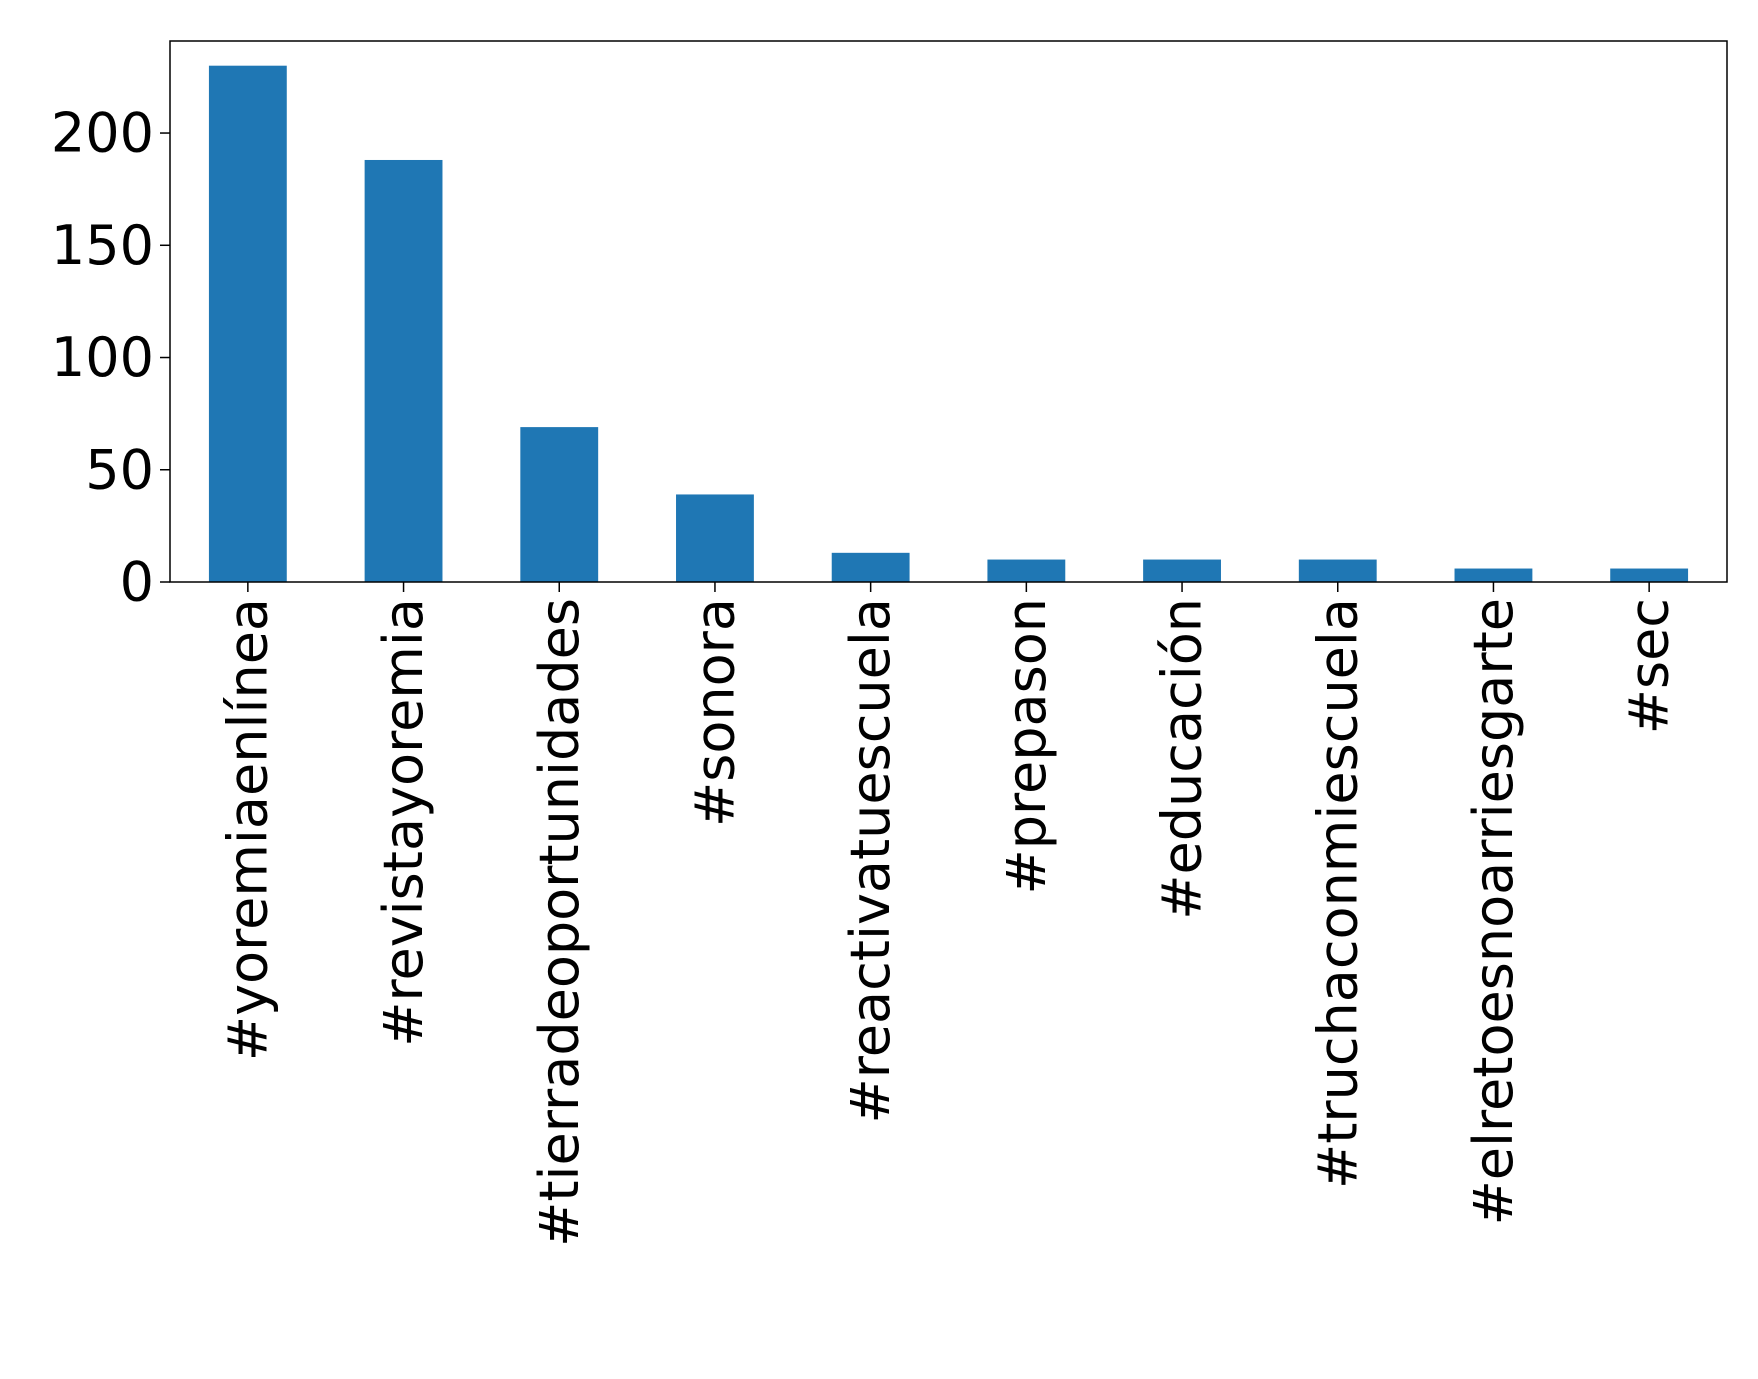 The height and width of the screenshot is (1379, 1758). I want to click on y-tick-label-2: 100, so click(102, 357).